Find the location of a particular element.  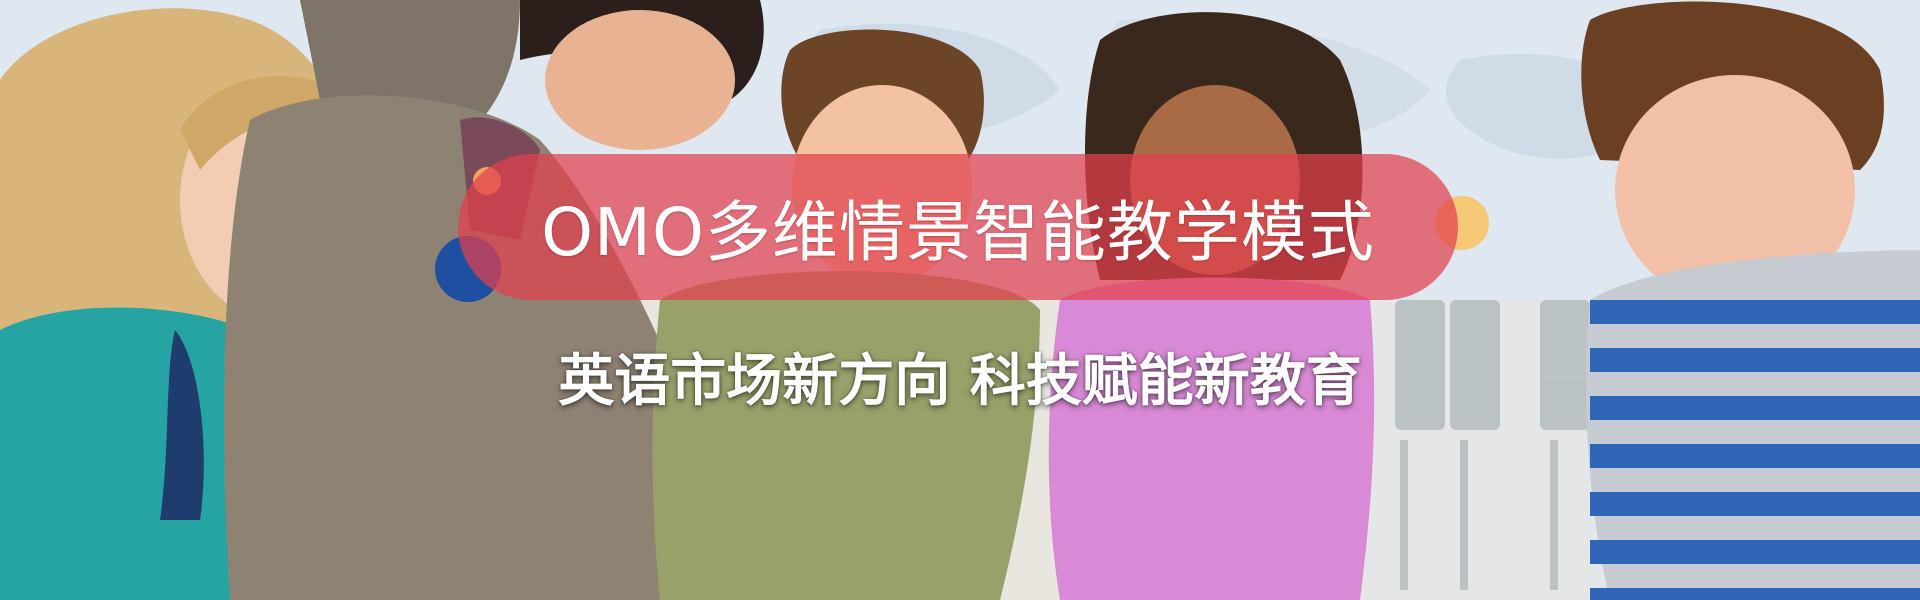

banner-headline: OMO多维情景智能教学模式 is located at coordinates (958, 232).